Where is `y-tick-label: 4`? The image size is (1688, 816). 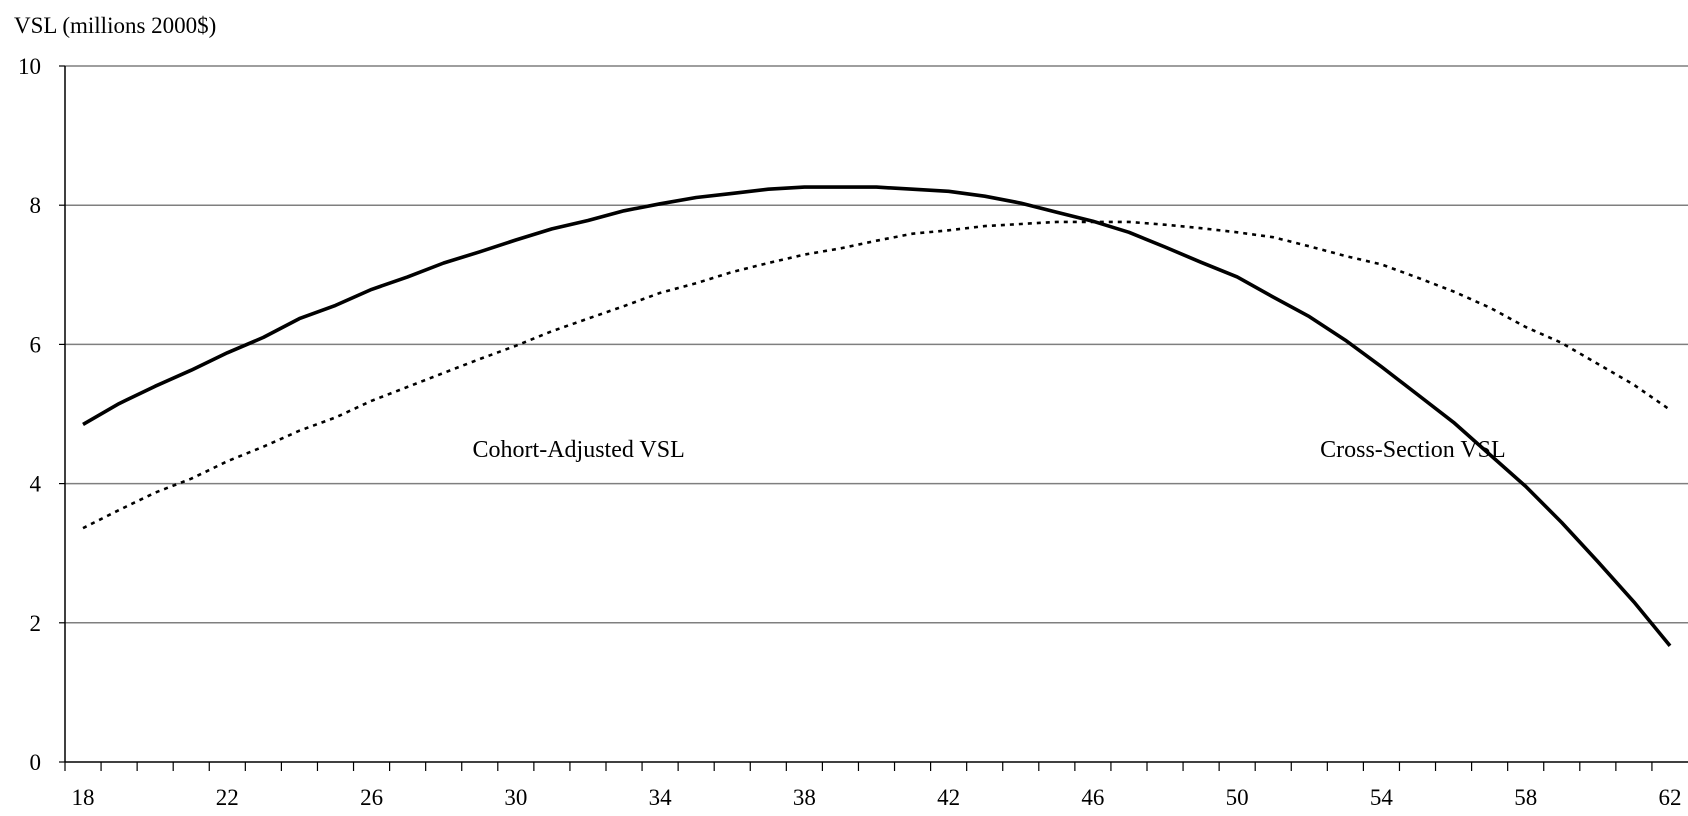
y-tick-label: 4 is located at coordinates (36, 484).